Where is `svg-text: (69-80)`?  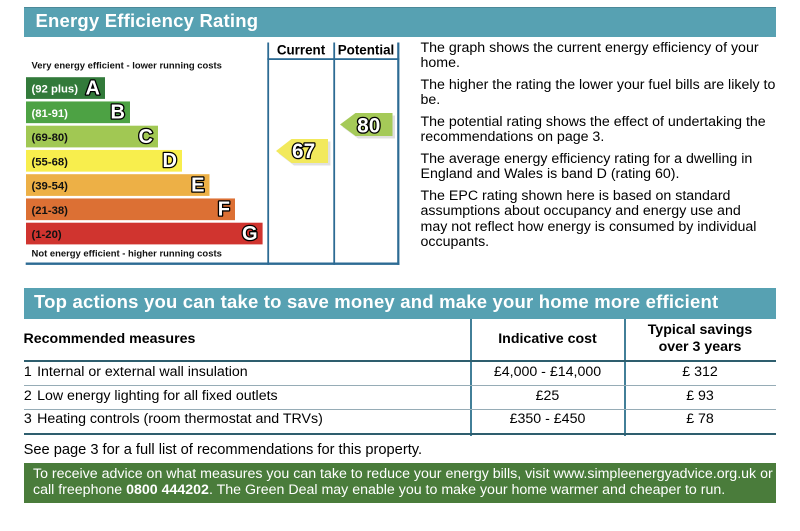 svg-text: (69-80) is located at coordinates (50, 138).